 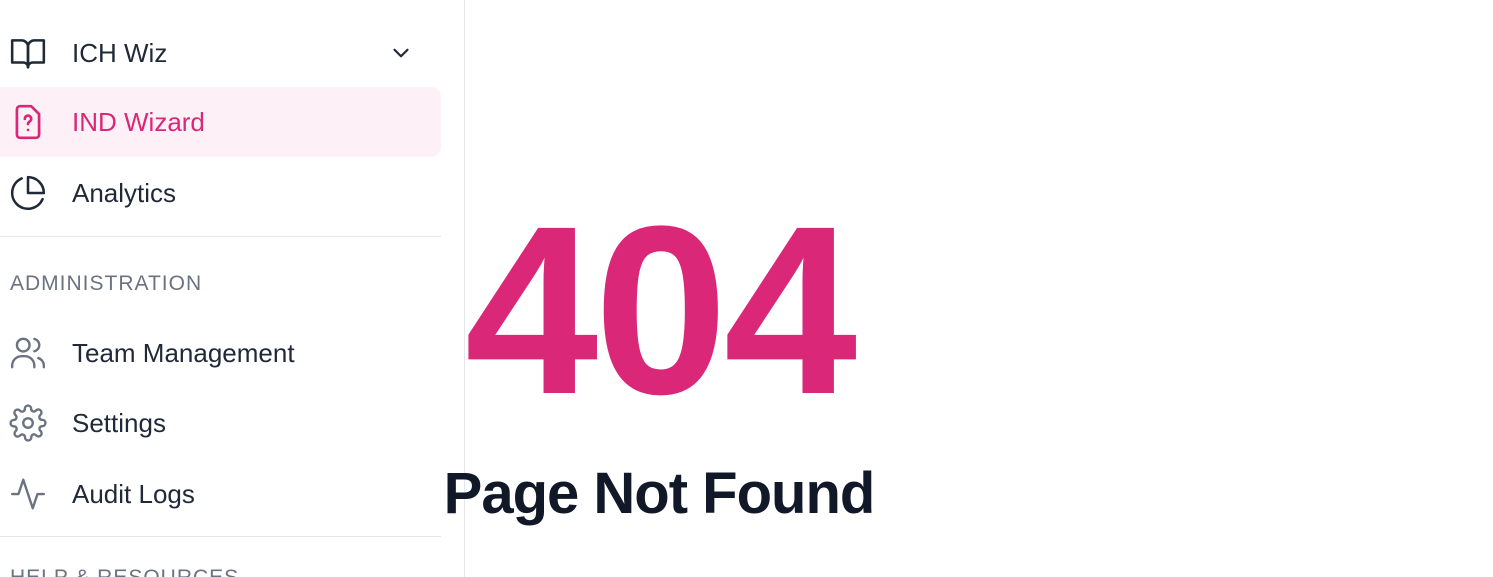 I want to click on pie-chart-icon, so click(x=28, y=193).